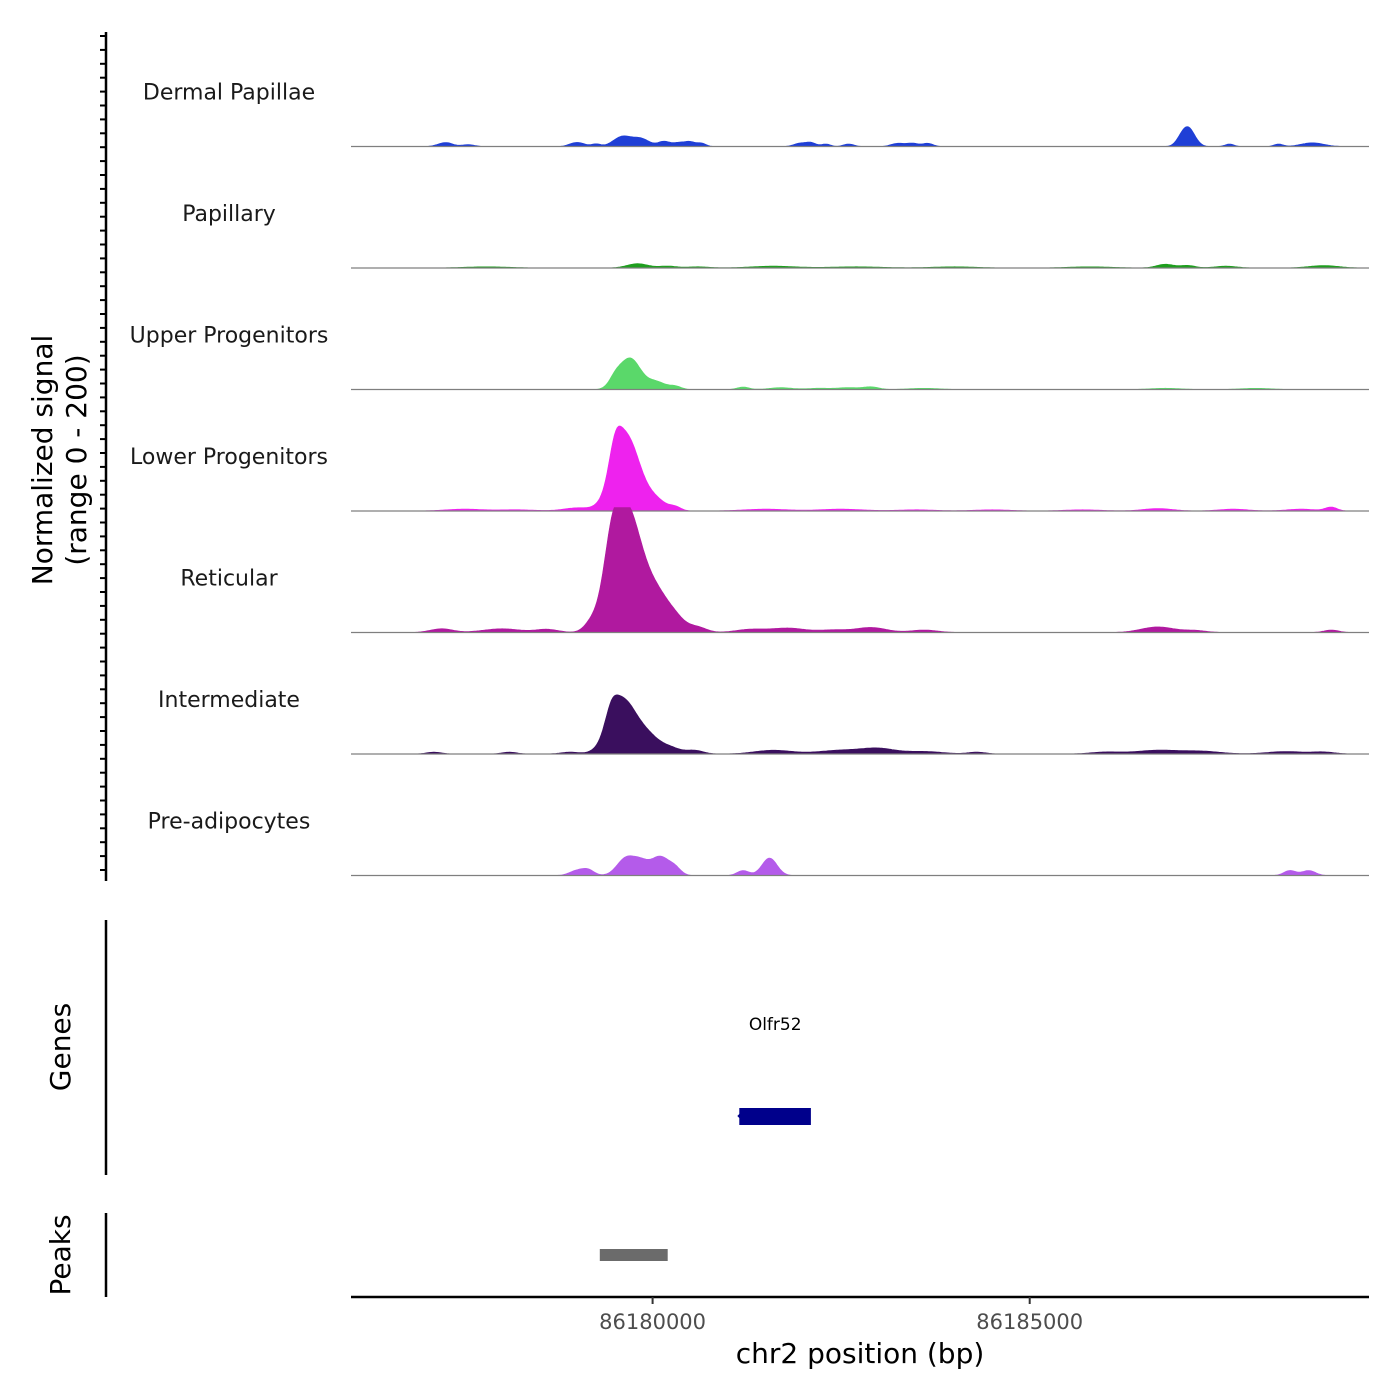 This screenshot has width=1400, height=1400. I want to click on gene-annotations: Olfr52, so click(774, 1070).